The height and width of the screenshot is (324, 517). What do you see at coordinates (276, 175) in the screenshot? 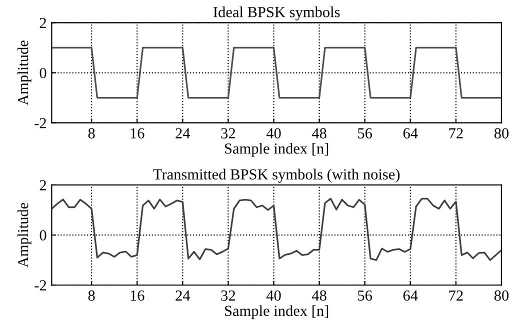
I see `chart-title: Transmitted BPSK symbols (with noise)` at bounding box center [276, 175].